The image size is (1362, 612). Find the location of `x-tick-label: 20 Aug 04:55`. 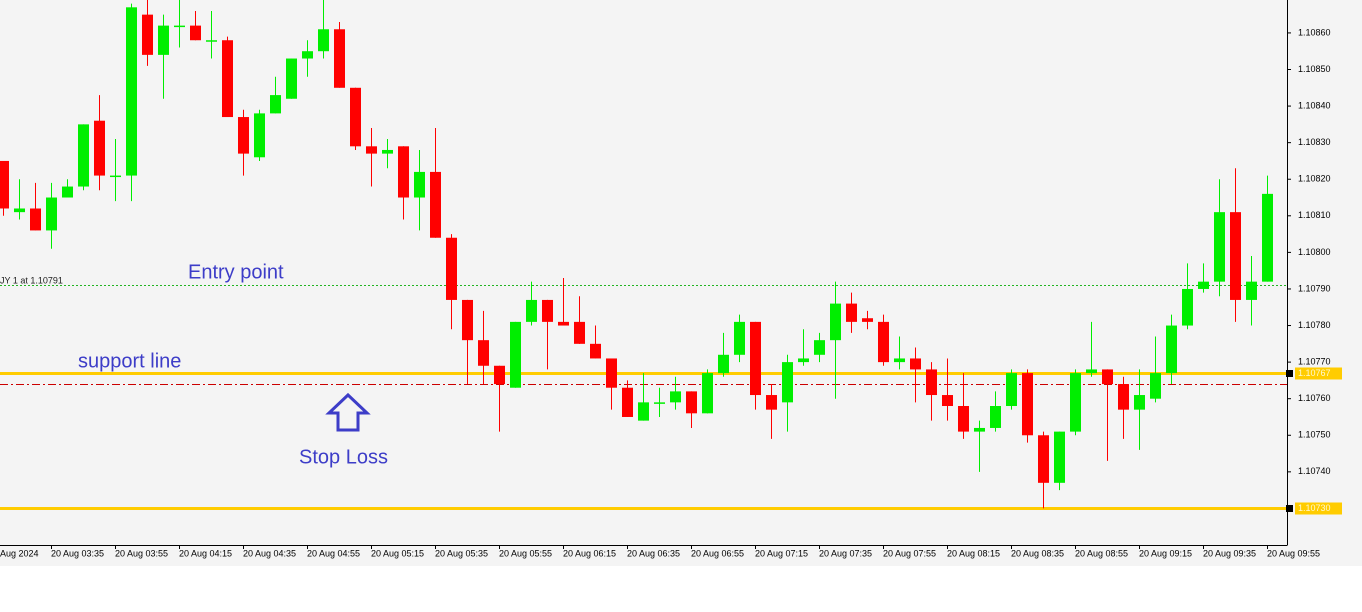

x-tick-label: 20 Aug 04:55 is located at coordinates (333, 553).